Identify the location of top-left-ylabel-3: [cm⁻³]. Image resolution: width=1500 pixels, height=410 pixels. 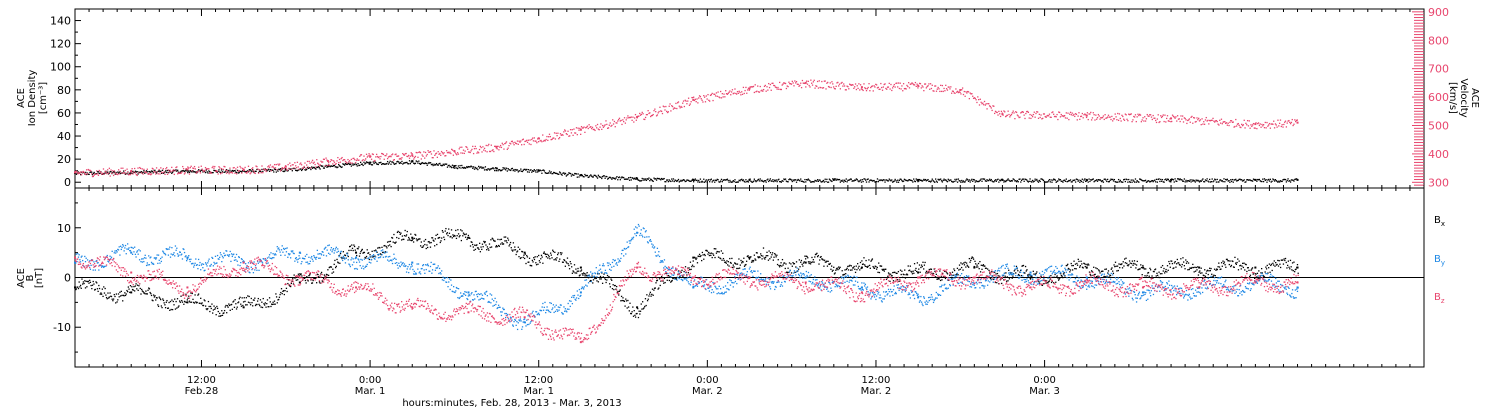
(43, 98).